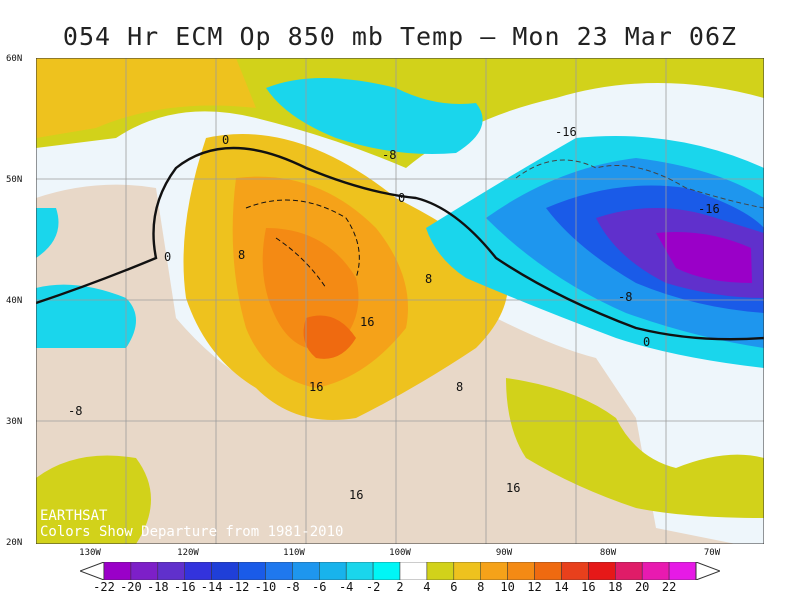 The height and width of the screenshot is (600, 800). I want to click on contour-label-minus8-a: -8, so click(389, 155).